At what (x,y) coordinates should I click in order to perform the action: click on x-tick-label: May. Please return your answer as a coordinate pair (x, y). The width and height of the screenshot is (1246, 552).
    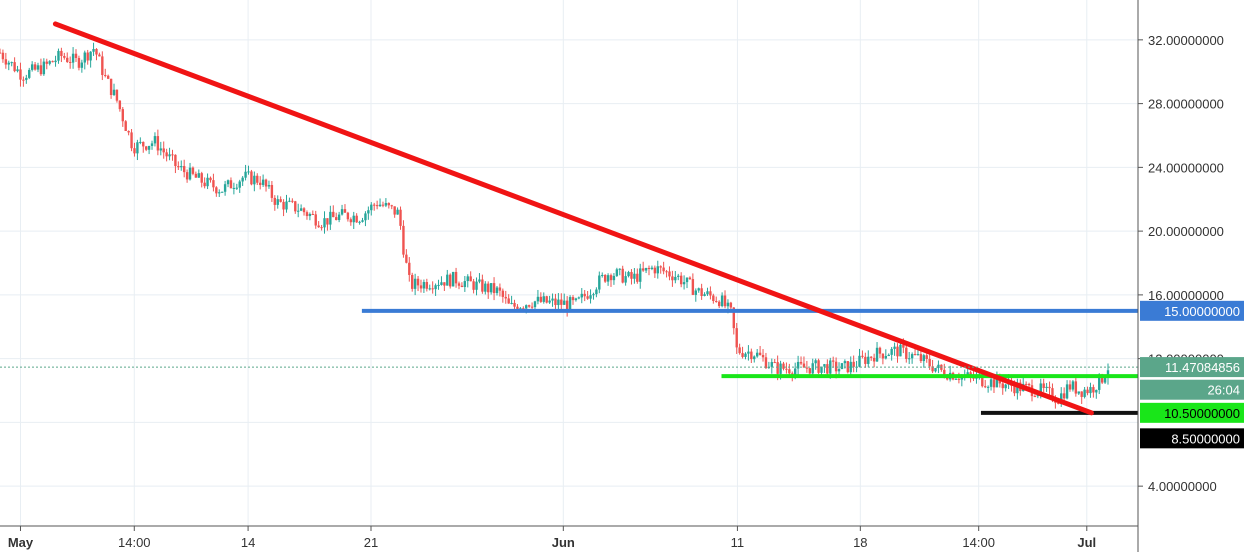
    Looking at the image, I should click on (21, 542).